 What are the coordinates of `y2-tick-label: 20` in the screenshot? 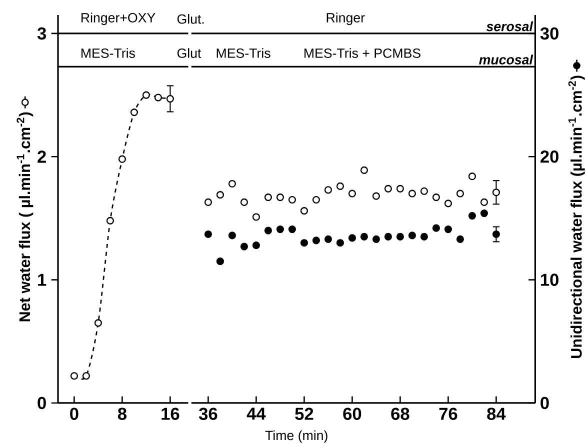 It's located at (549, 156).